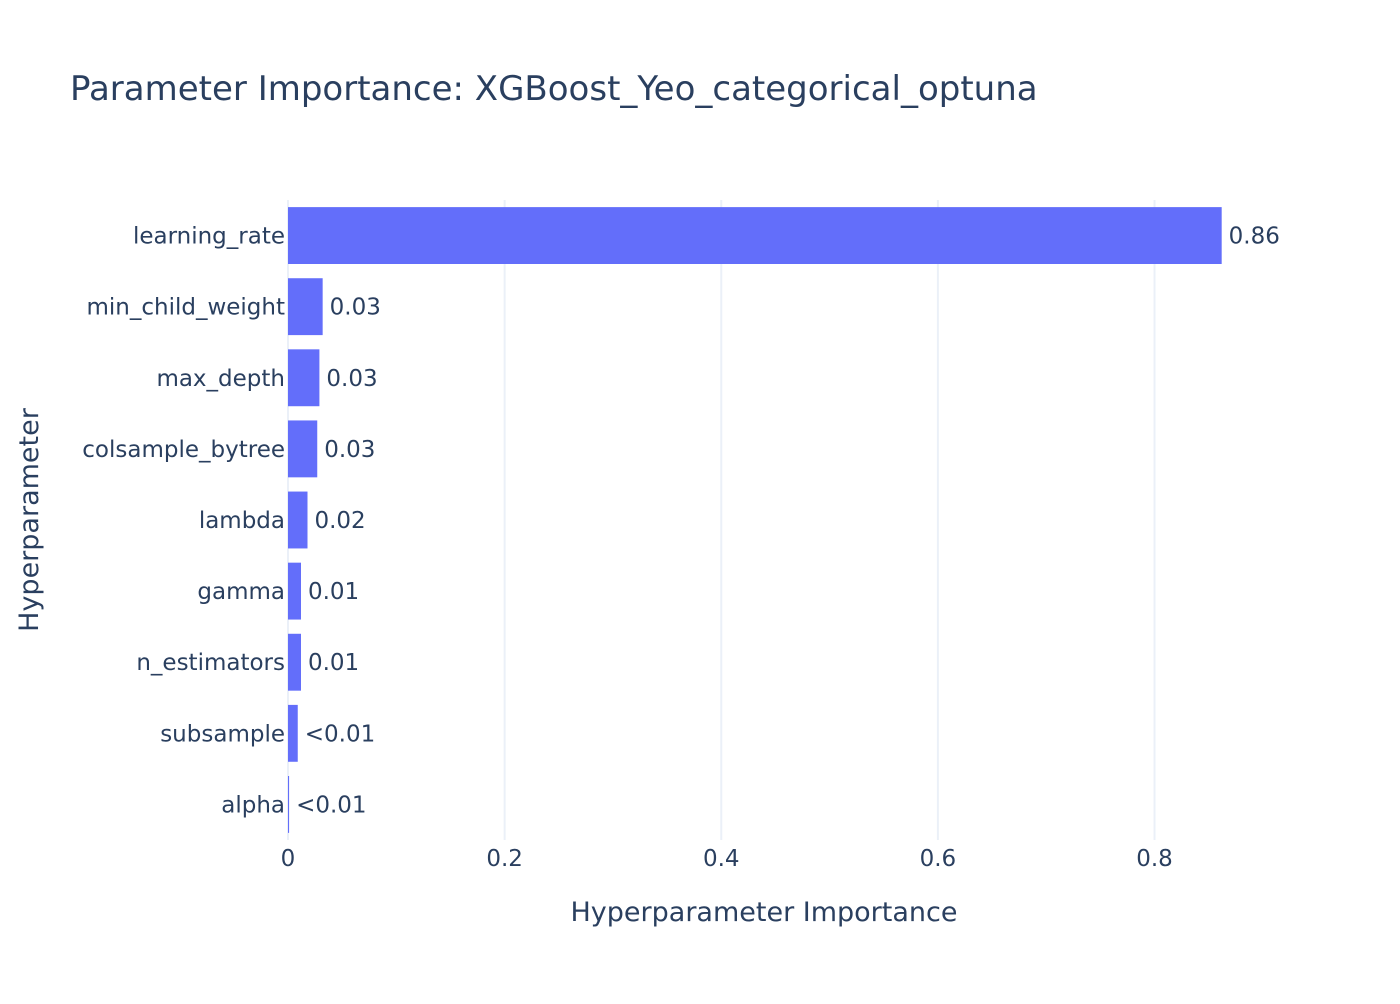 This screenshot has height=1004, width=1400. What do you see at coordinates (294, 591) in the screenshot?
I see `bar-gamma` at bounding box center [294, 591].